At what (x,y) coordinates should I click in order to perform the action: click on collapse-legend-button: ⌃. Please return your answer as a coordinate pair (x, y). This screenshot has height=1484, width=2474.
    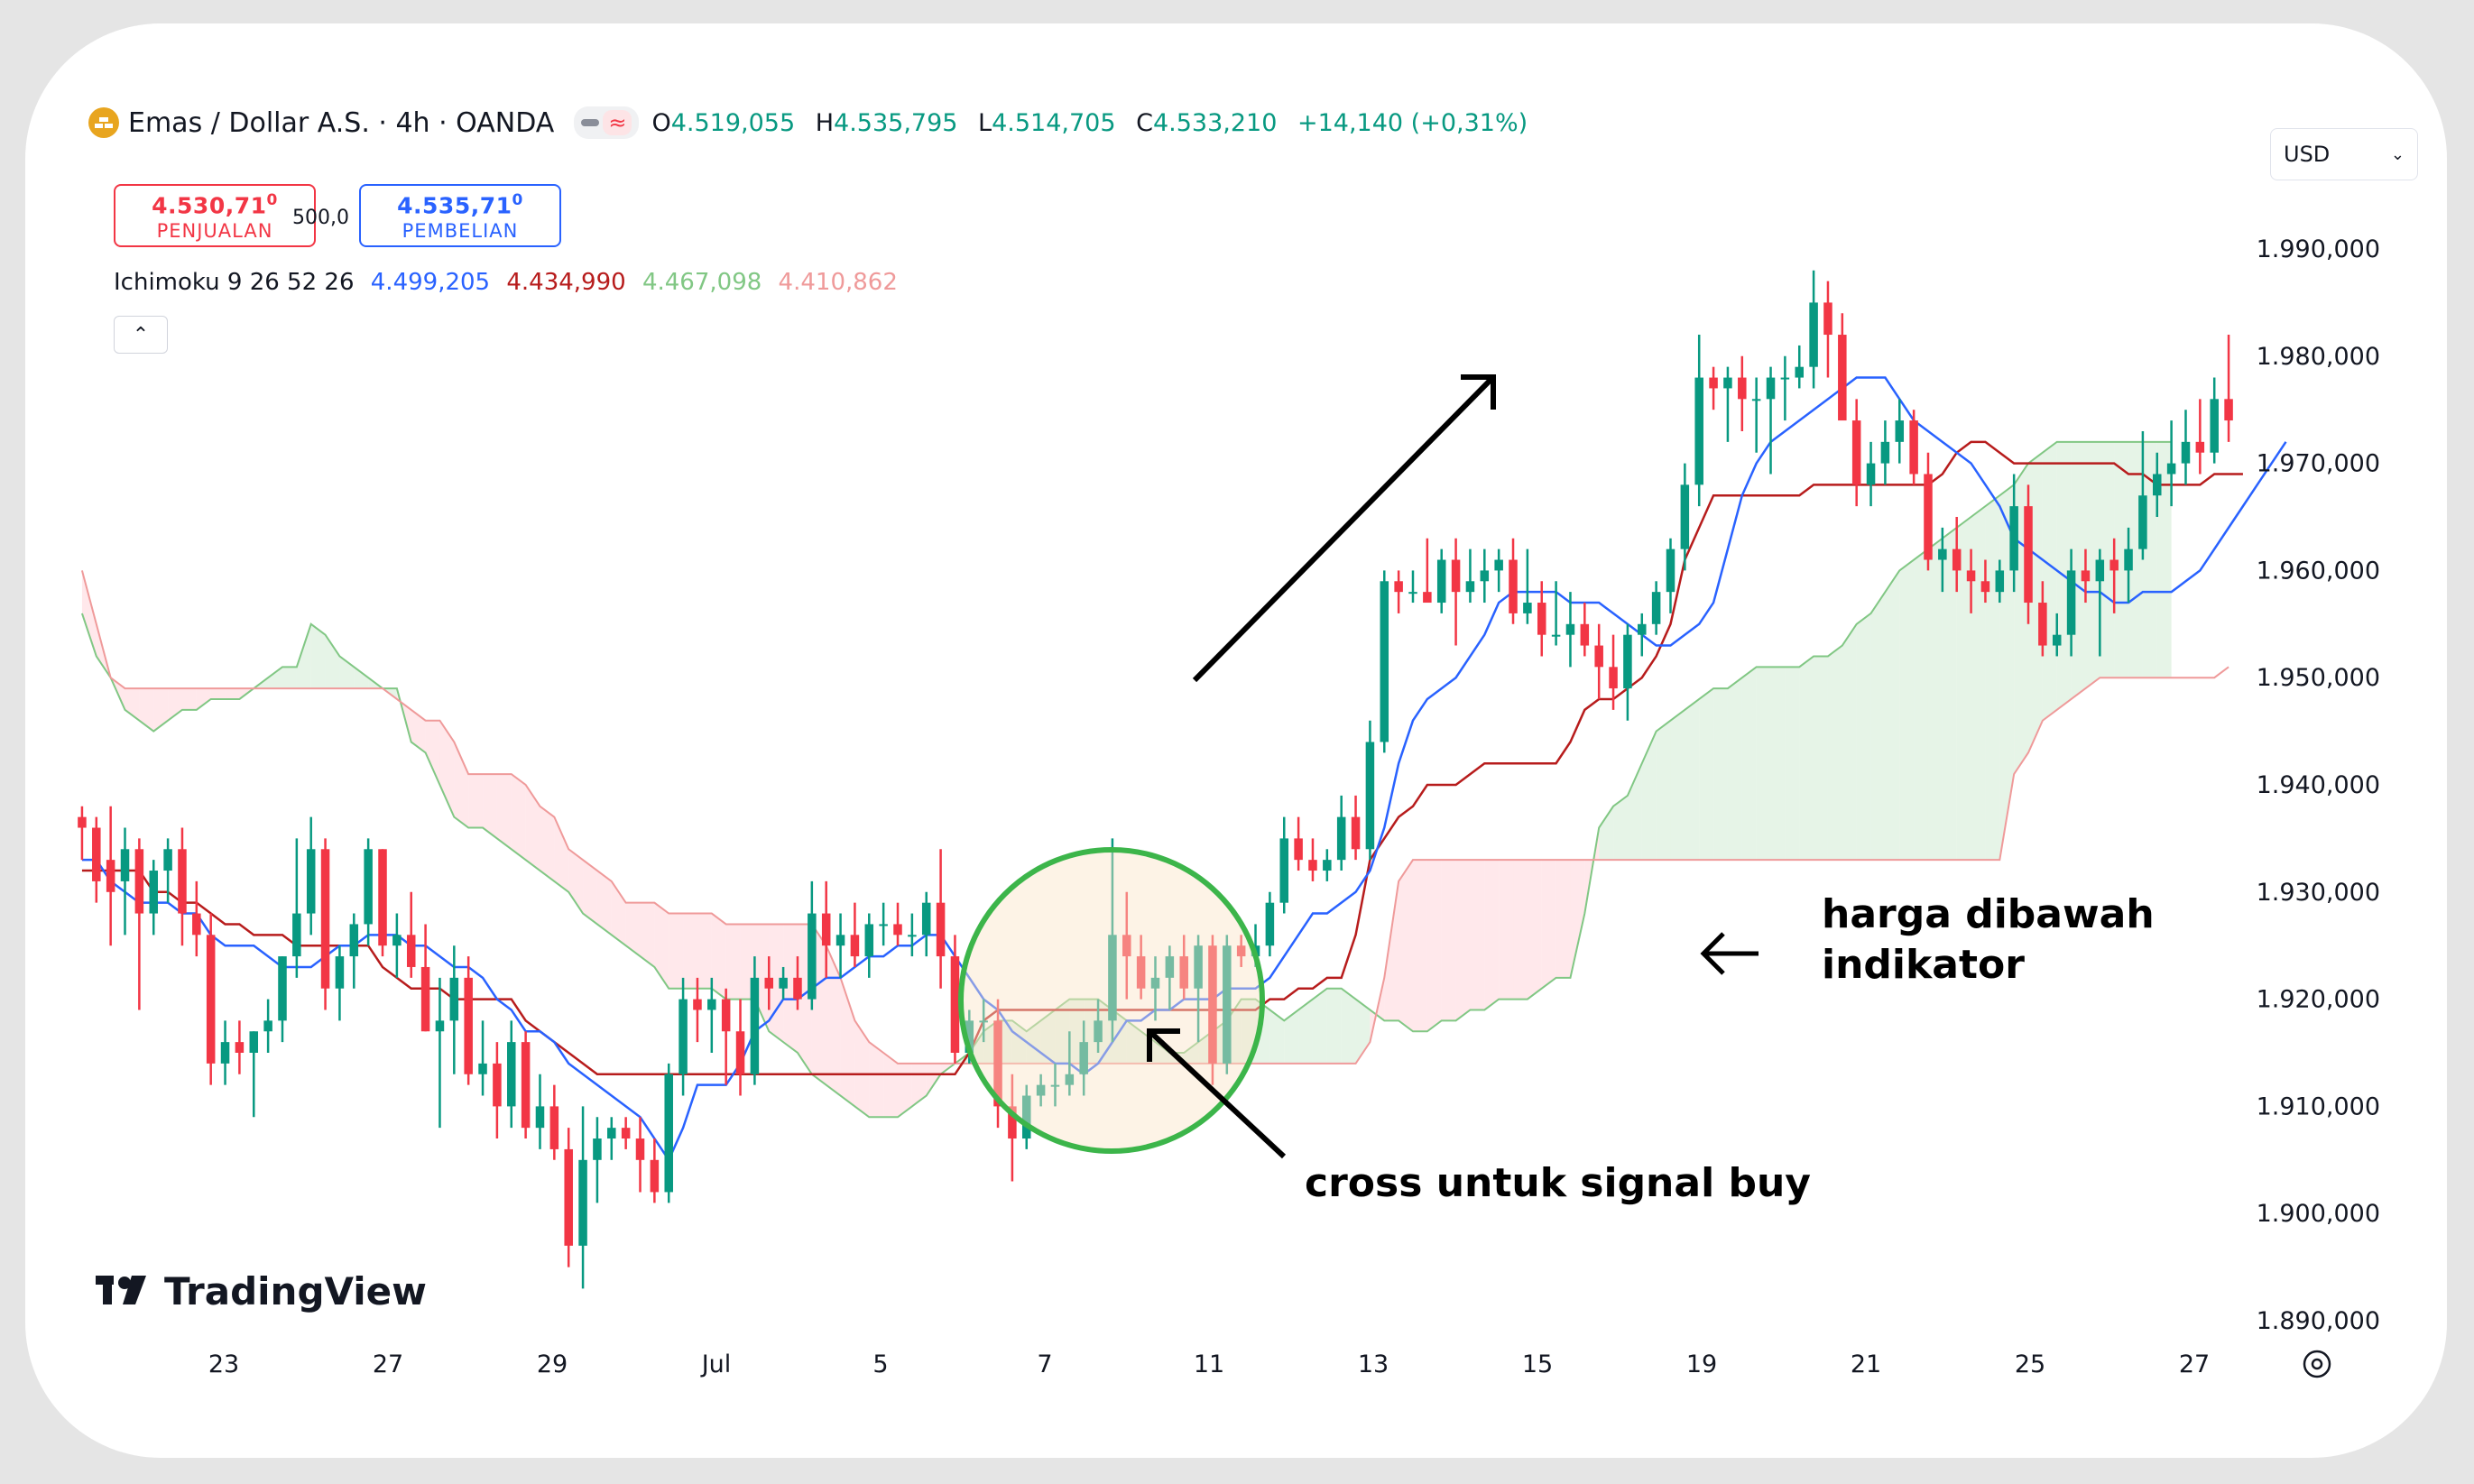
    Looking at the image, I should click on (141, 335).